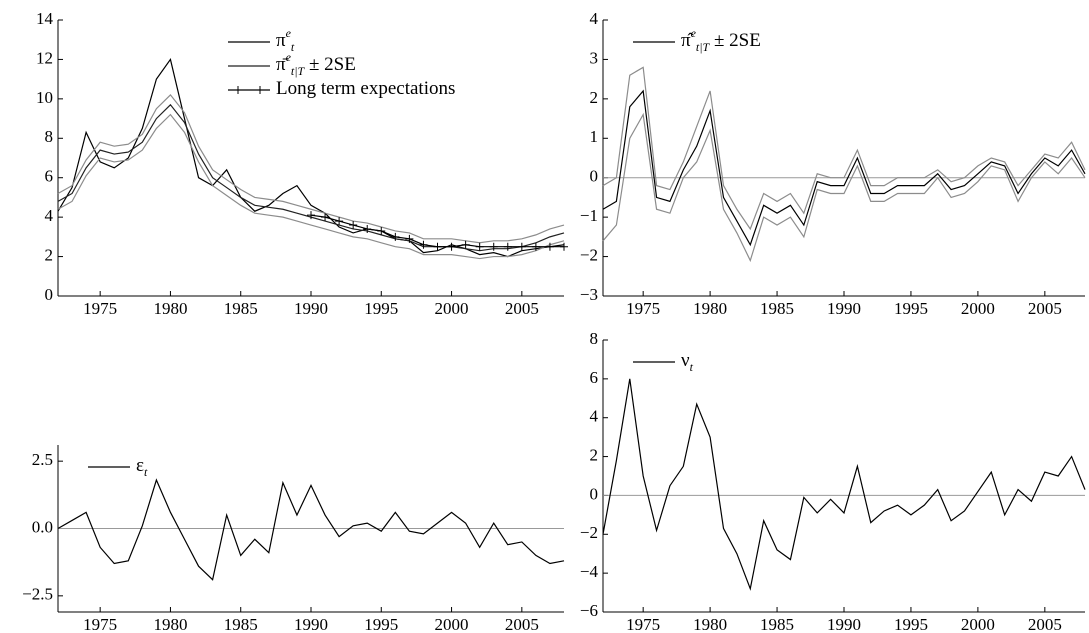 The height and width of the screenshot is (633, 1089). I want to click on legend-label: π̂et|T ± 2SE, so click(721, 40).